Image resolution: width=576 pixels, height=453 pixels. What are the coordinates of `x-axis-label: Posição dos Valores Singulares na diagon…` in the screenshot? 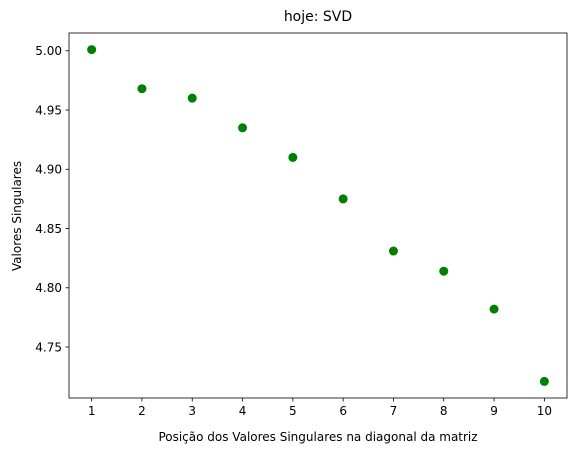 It's located at (317, 437).